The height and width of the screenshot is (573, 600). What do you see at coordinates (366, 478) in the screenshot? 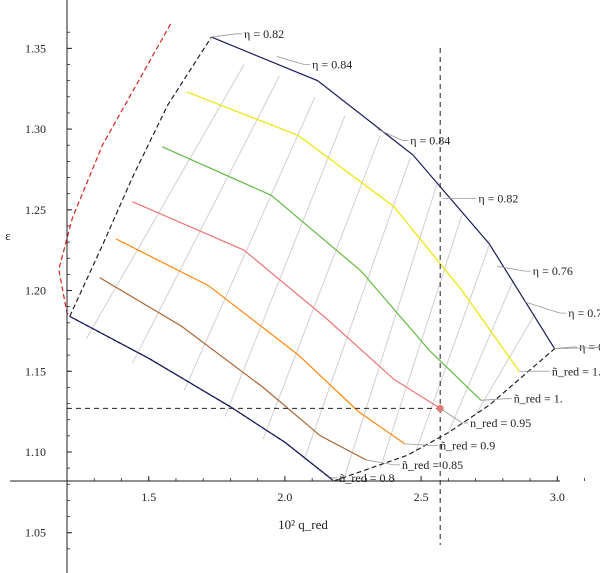
I see `callout-label-n-080: ñ_red = 0.8` at bounding box center [366, 478].